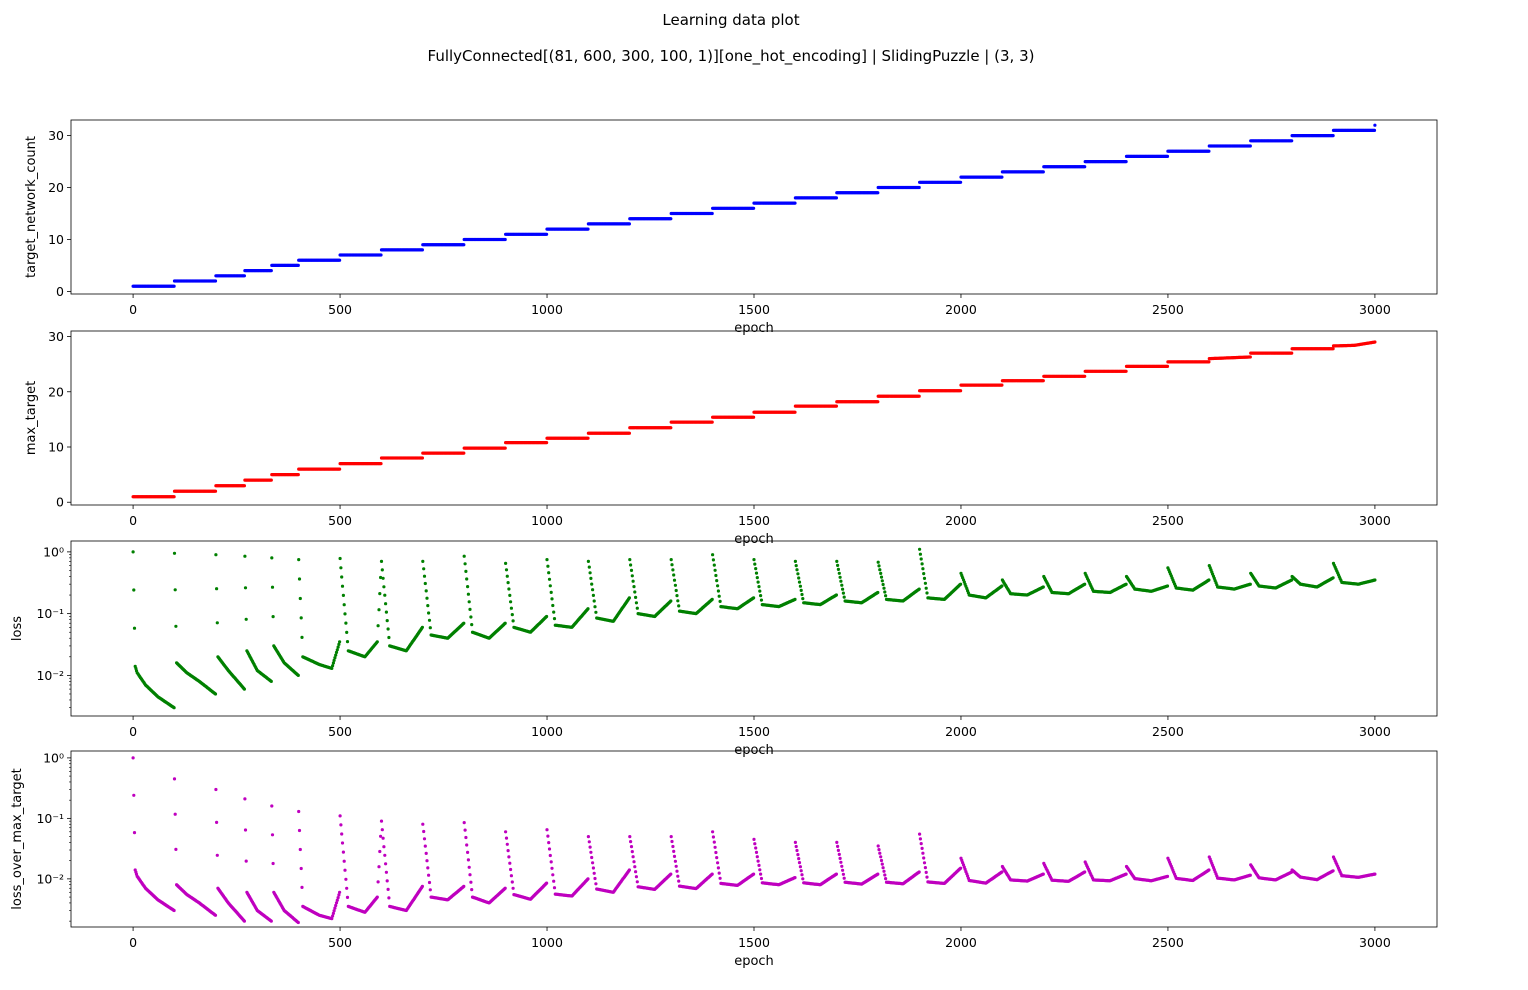 Image resolution: width=1528 pixels, height=990 pixels. What do you see at coordinates (547, 731) in the screenshot?
I see `x-tick-label: 1000` at bounding box center [547, 731].